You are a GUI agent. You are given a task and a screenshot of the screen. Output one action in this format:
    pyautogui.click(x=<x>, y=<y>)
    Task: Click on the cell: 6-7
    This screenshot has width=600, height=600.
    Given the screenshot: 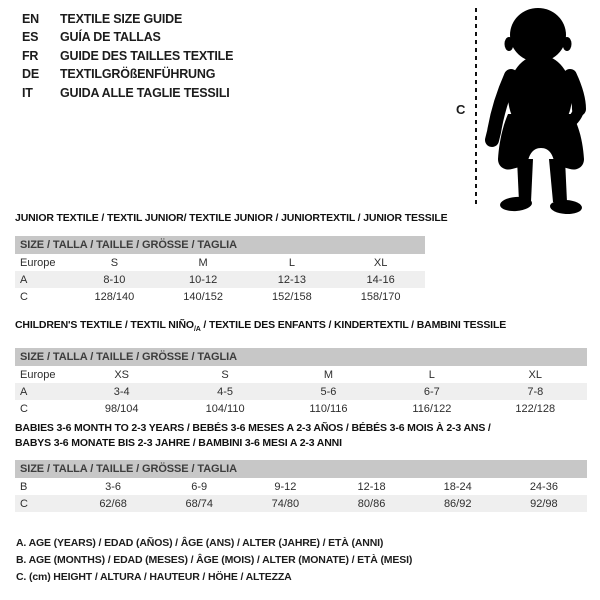 What is the action you would take?
    pyautogui.click(x=431, y=391)
    